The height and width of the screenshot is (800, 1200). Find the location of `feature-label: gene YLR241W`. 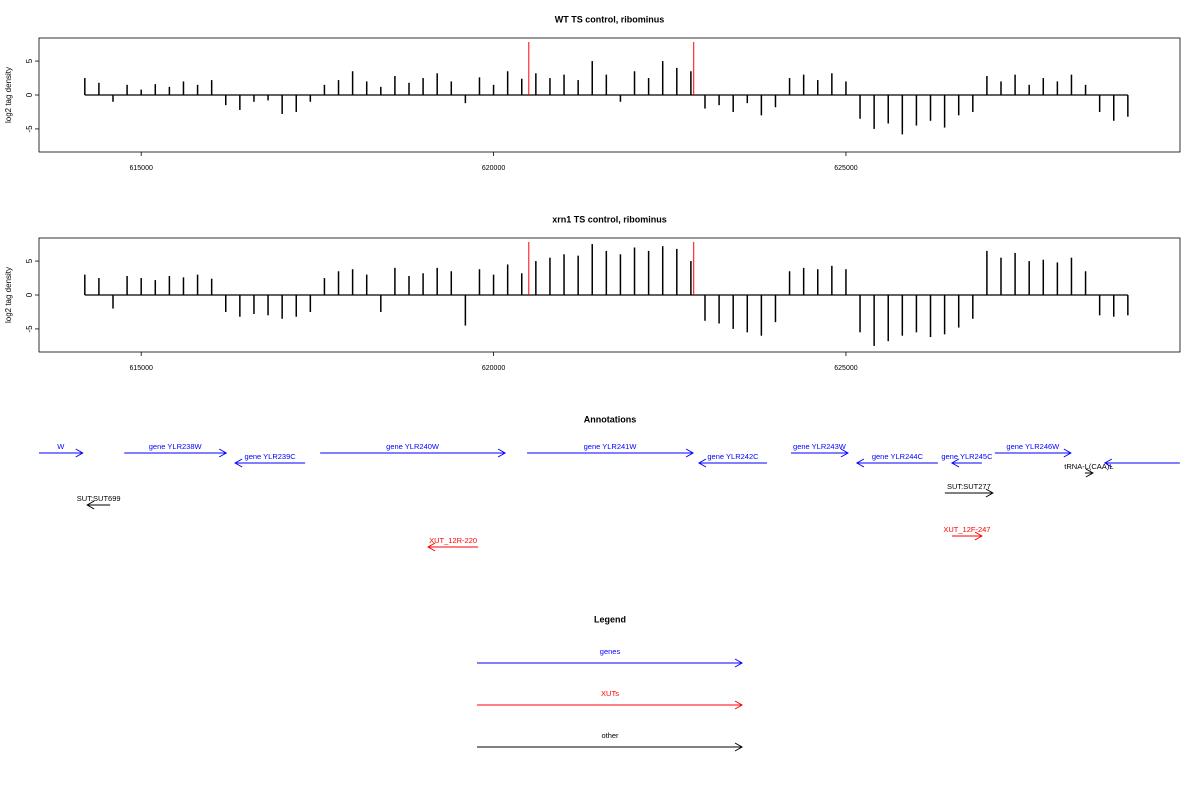

feature-label: gene YLR241W is located at coordinates (611, 446).